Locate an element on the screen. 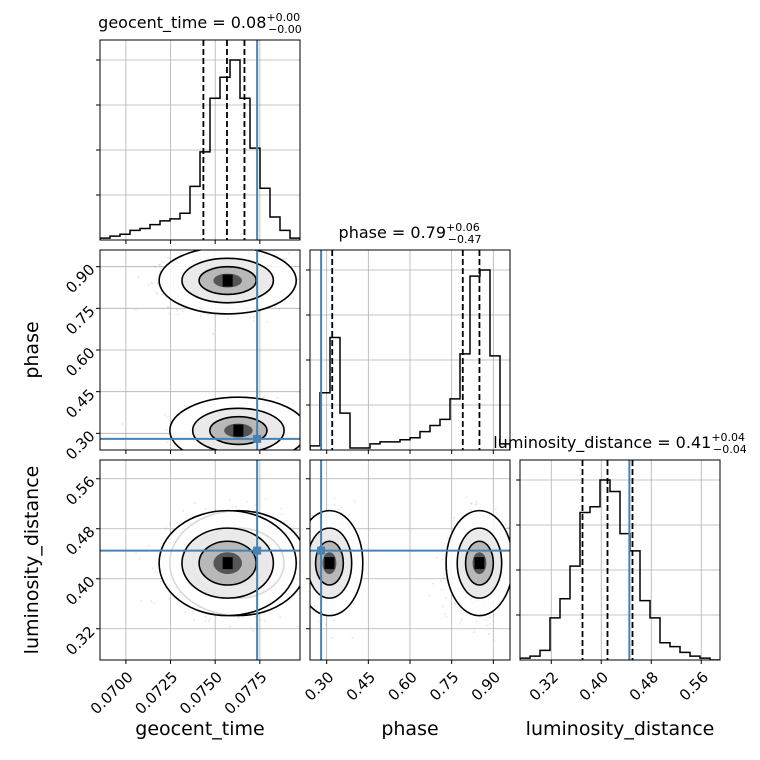 Image resolution: width=760 pixels, height=760 pixels. title-value: luminosity_distance = 0.41 is located at coordinates (602, 443).